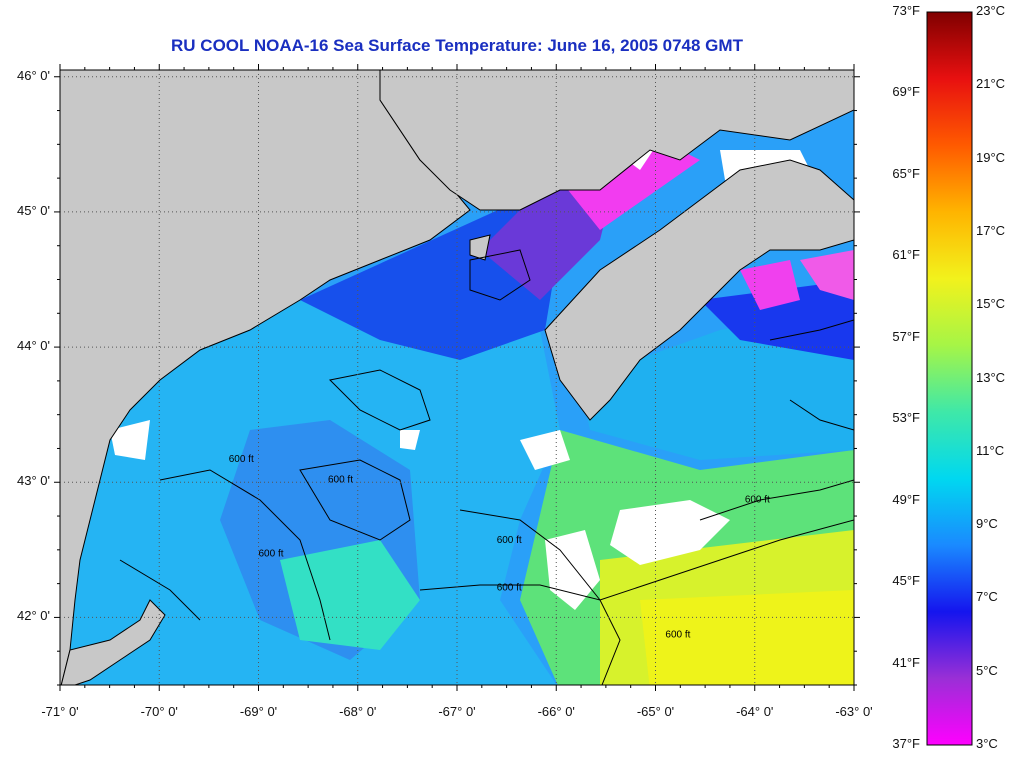  Describe the element at coordinates (906, 92) in the screenshot. I see `colorbar-fahrenheit-label: 69°F` at that location.